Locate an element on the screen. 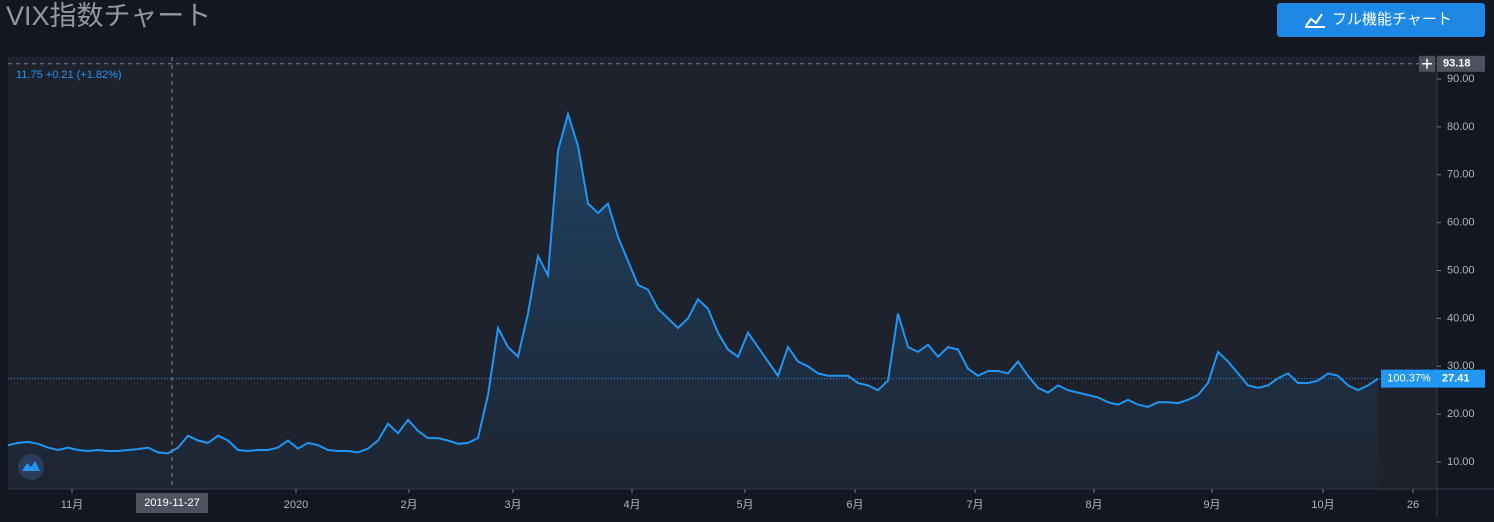 This screenshot has width=1494, height=522. last-price-label: 27.41 is located at coordinates (1456, 379).